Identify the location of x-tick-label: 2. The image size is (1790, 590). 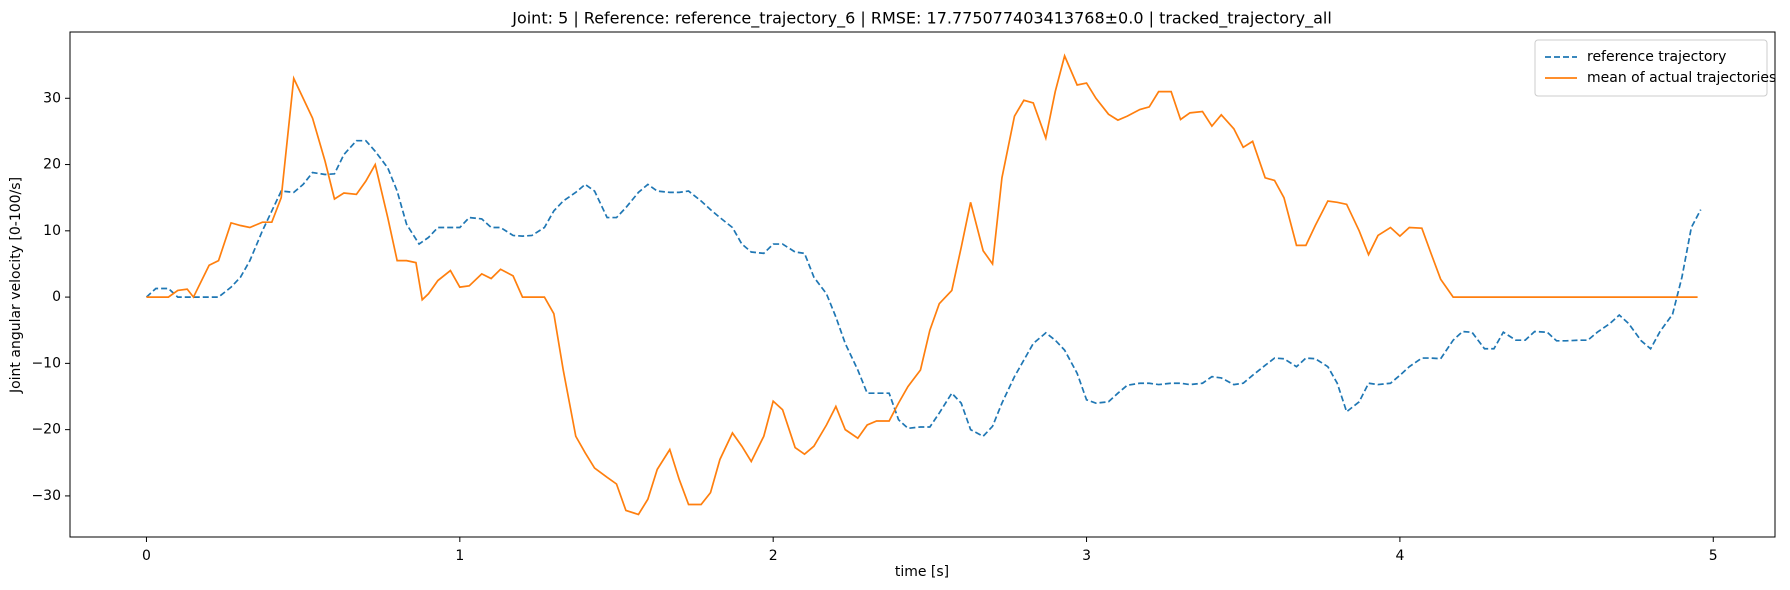
(773, 556).